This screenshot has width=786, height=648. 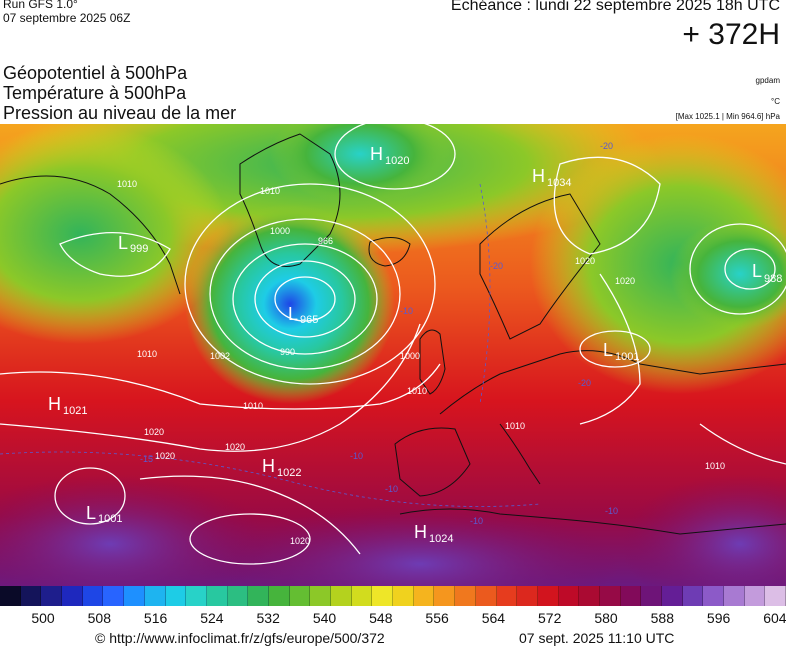 I want to click on temperature-label: -20, so click(x=606, y=146).